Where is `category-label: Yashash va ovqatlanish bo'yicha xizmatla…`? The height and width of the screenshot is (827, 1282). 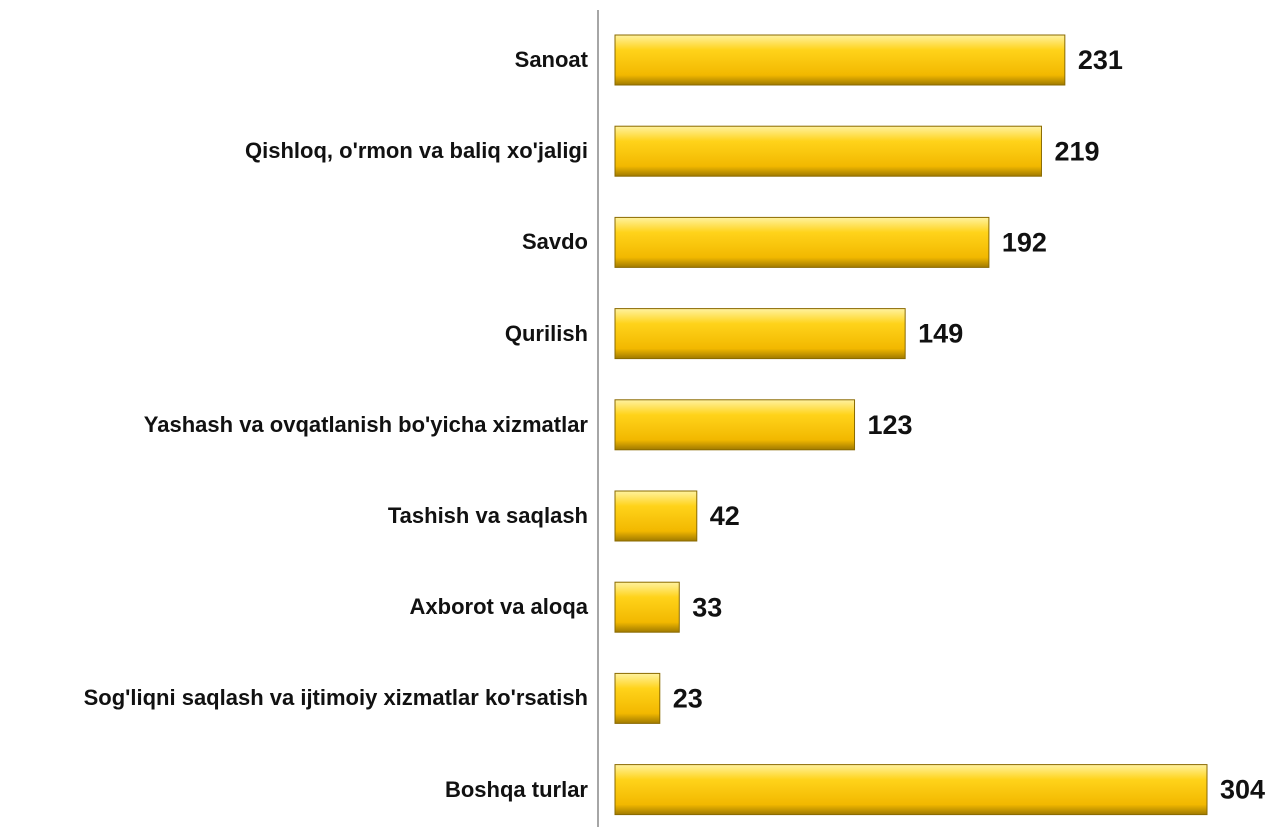
category-label: Yashash va ovqatlanish bo'yicha xizmatla… is located at coordinates (365, 424).